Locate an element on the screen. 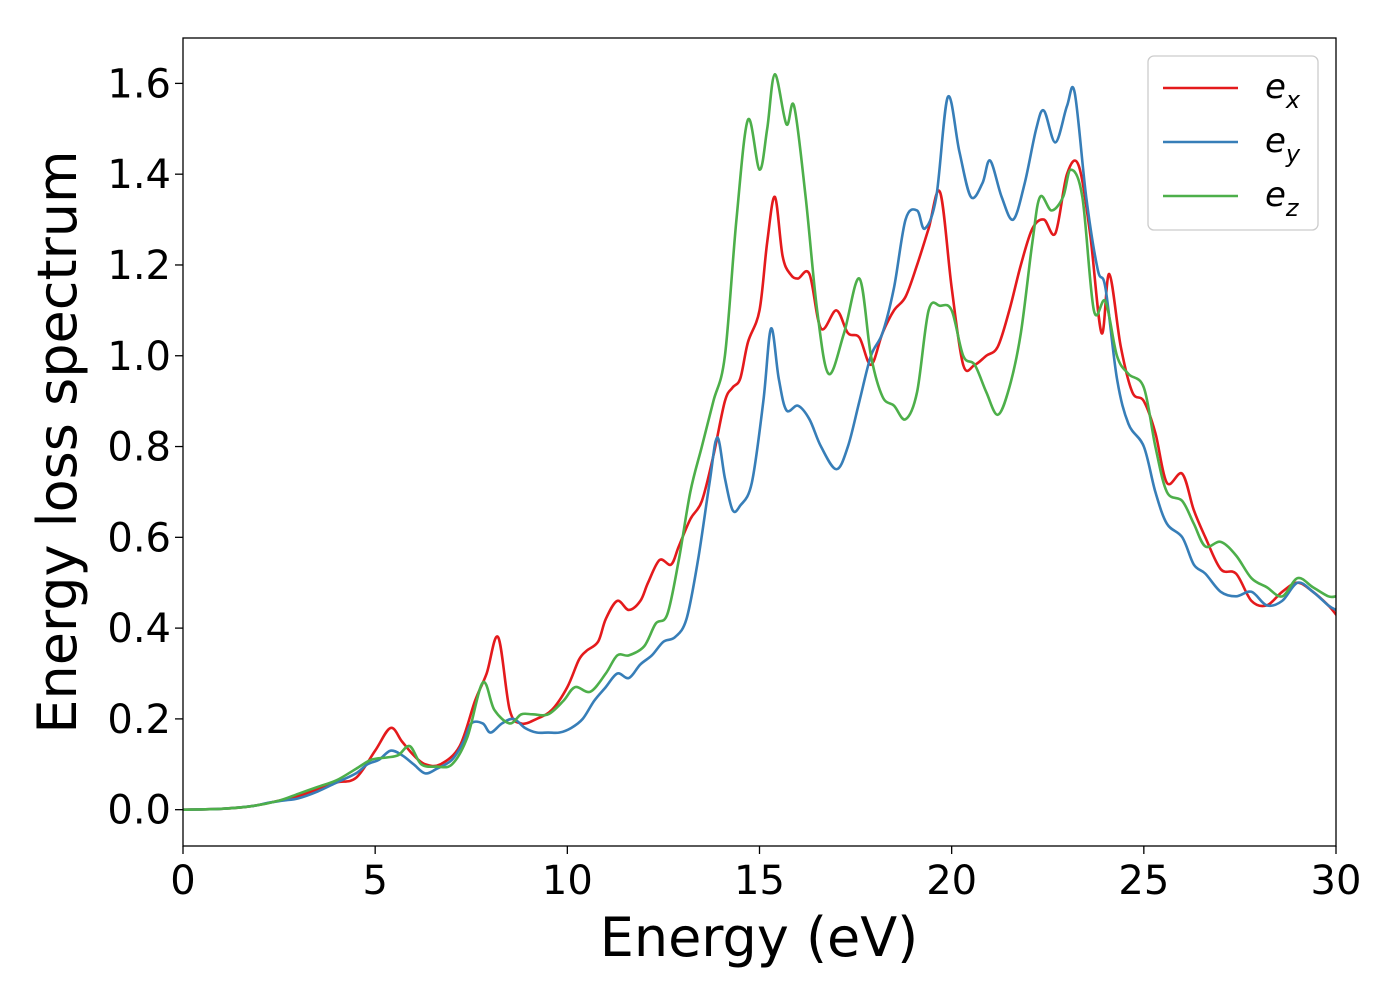 The image size is (1400, 1000). x-axis-ticks: 0 5 10 15 20 25 30 is located at coordinates (765, 875).